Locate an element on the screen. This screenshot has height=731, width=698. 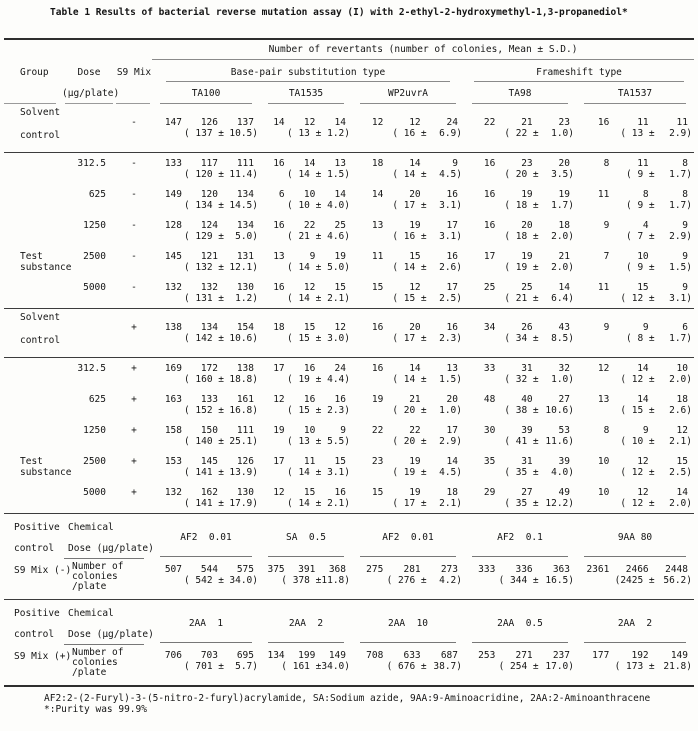
footnote-purity: *:Purity was 99.9% is located at coordinates (95, 709).